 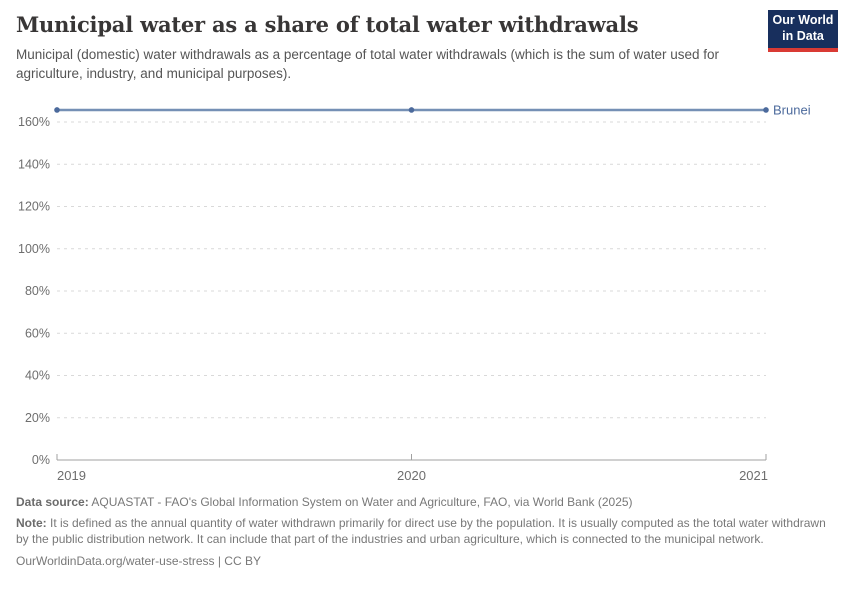 What do you see at coordinates (803, 36) in the screenshot?
I see `owid-logo-line2: in Data` at bounding box center [803, 36].